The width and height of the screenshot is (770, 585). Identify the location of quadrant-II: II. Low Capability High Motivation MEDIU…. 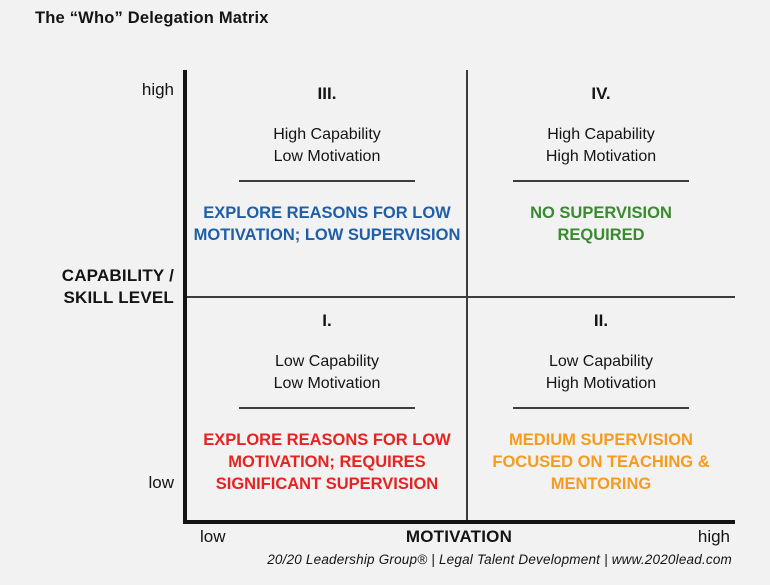
(601, 408).